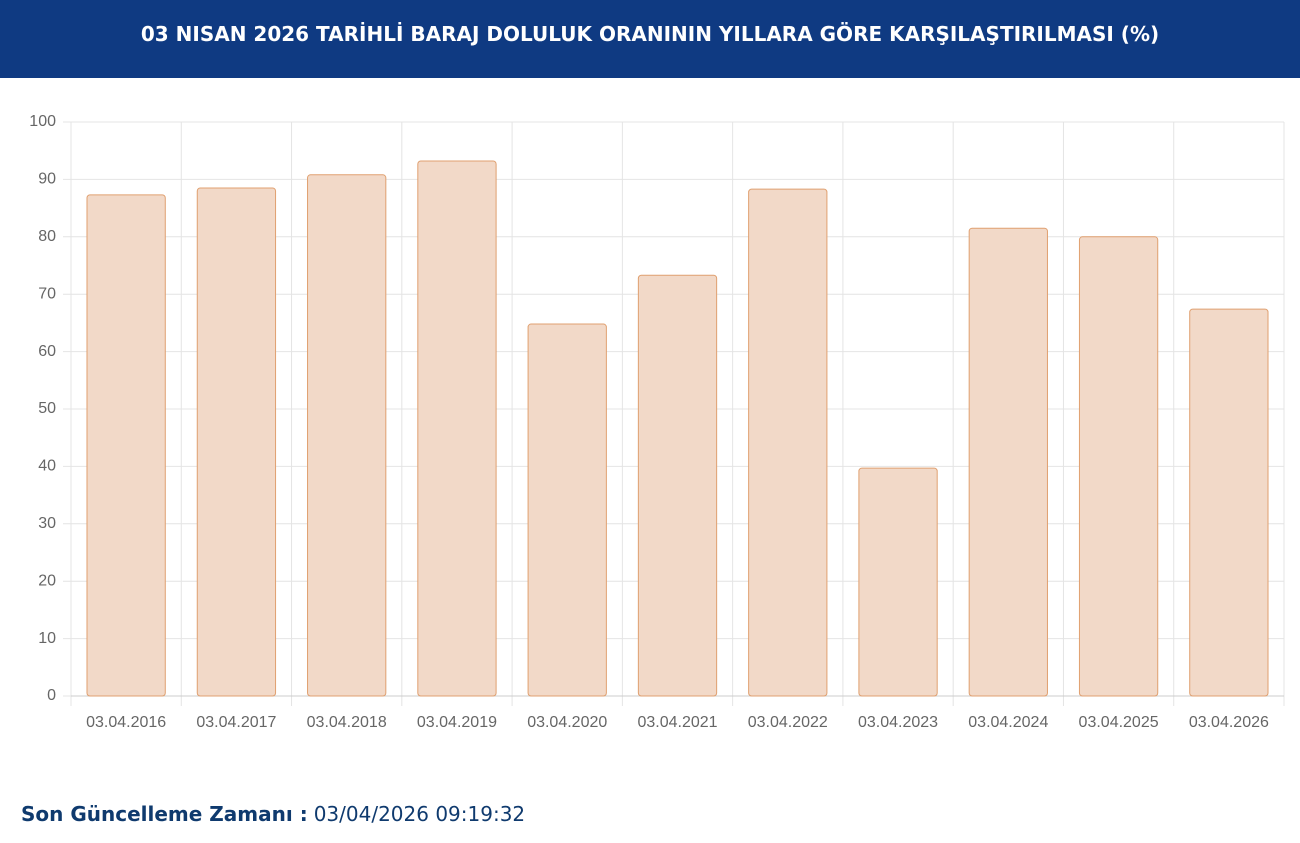 The height and width of the screenshot is (843, 1300). What do you see at coordinates (898, 722) in the screenshot?
I see `x-tick-label: 03.04.2023` at bounding box center [898, 722].